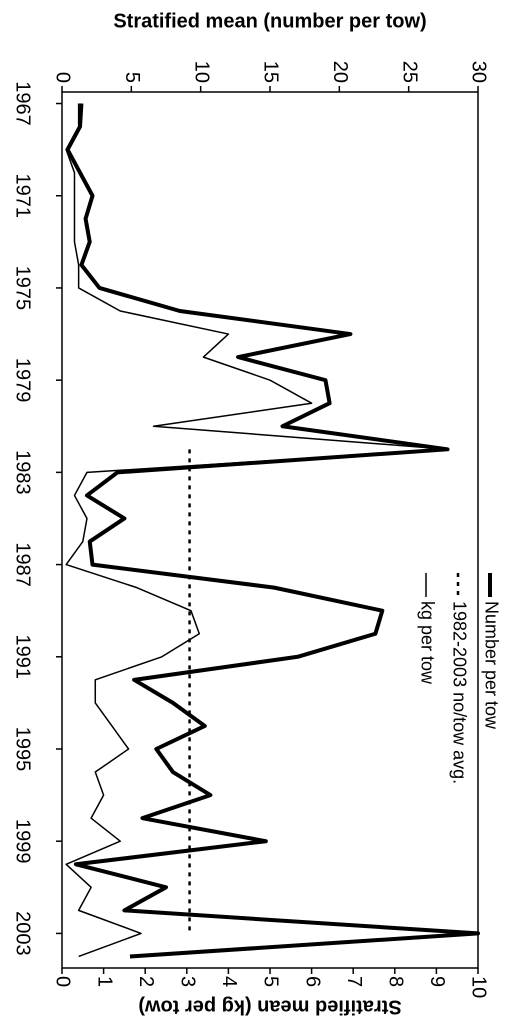 The image size is (517, 1019). Describe the element at coordinates (479, 72) in the screenshot. I see `y-tick-label: 30` at that location.